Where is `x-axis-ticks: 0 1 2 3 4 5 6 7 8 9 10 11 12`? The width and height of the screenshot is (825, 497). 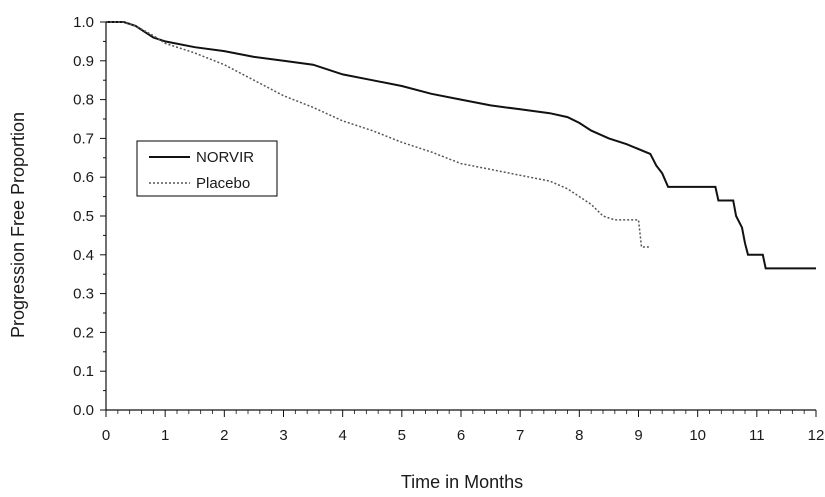
x-axis-ticks: 0 1 2 3 4 5 6 7 8 9 10 11 12 is located at coordinates (463, 427).